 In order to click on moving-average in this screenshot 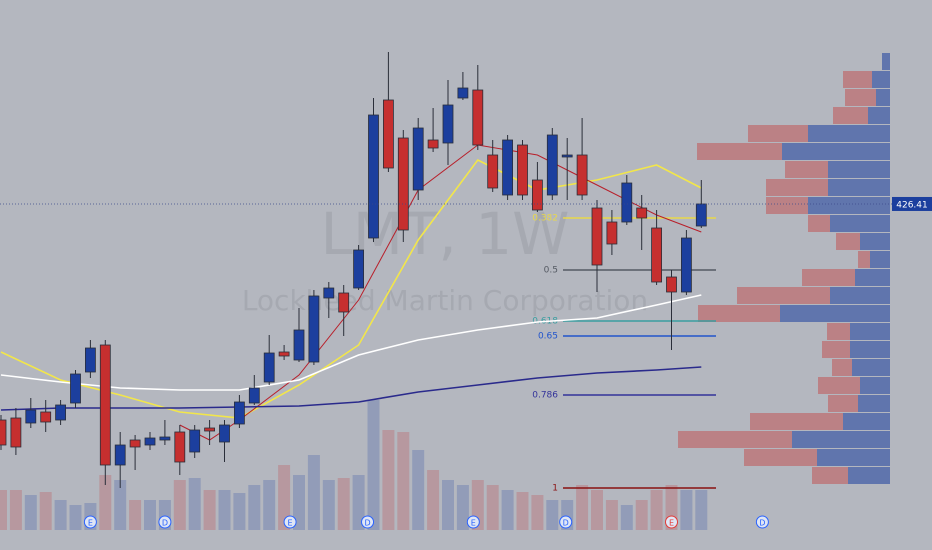, I will do `click(351, 388)`.